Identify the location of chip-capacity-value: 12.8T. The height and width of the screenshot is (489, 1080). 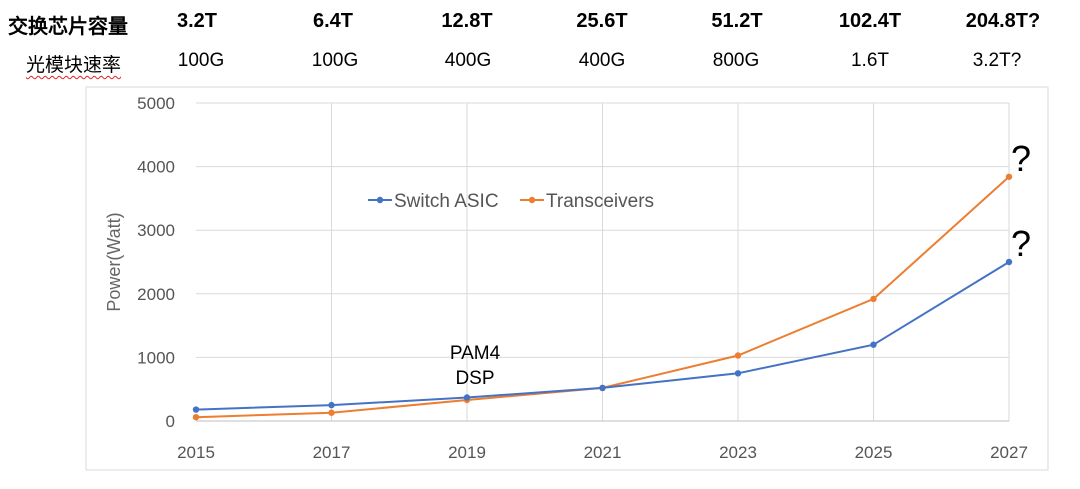
(467, 21).